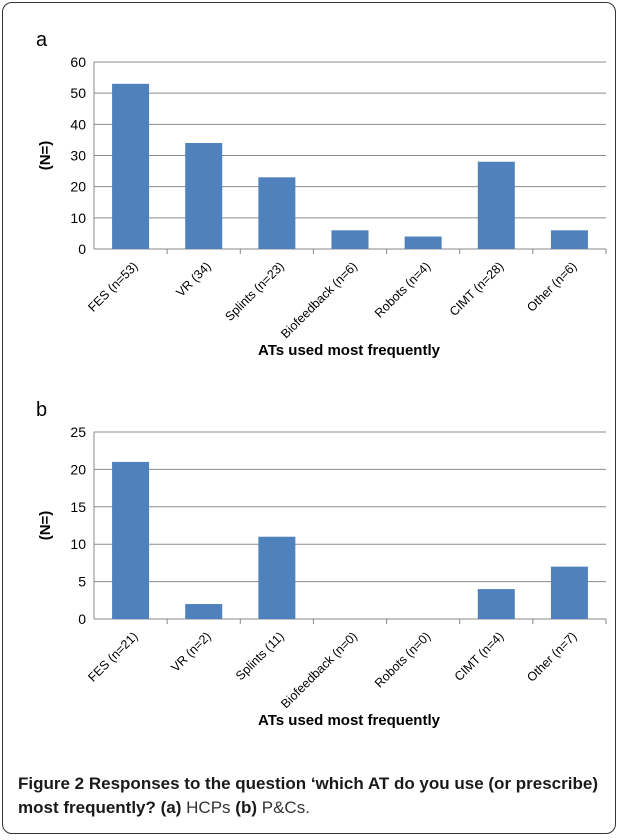 The width and height of the screenshot is (622, 840). What do you see at coordinates (402, 659) in the screenshot?
I see `x-tick-label-4: Robots (n=0)` at bounding box center [402, 659].